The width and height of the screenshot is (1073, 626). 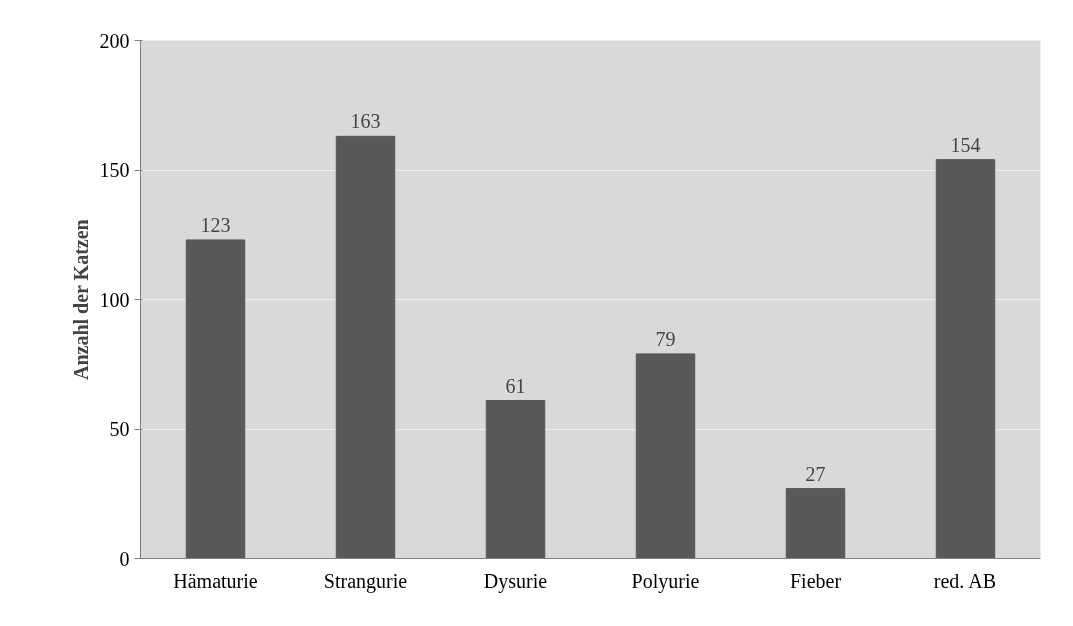 What do you see at coordinates (124, 558) in the screenshot?
I see `y-tick-label: 0` at bounding box center [124, 558].